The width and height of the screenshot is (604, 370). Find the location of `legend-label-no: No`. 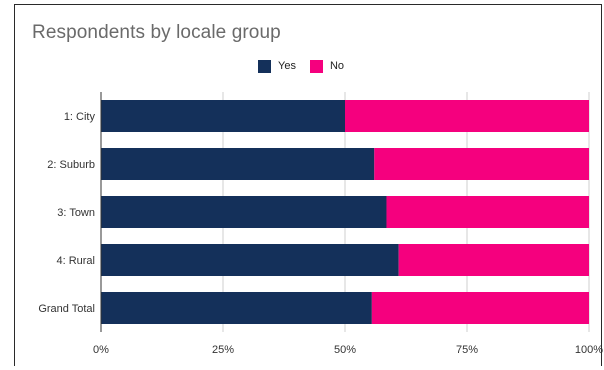

legend-label-no: No is located at coordinates (337, 66).